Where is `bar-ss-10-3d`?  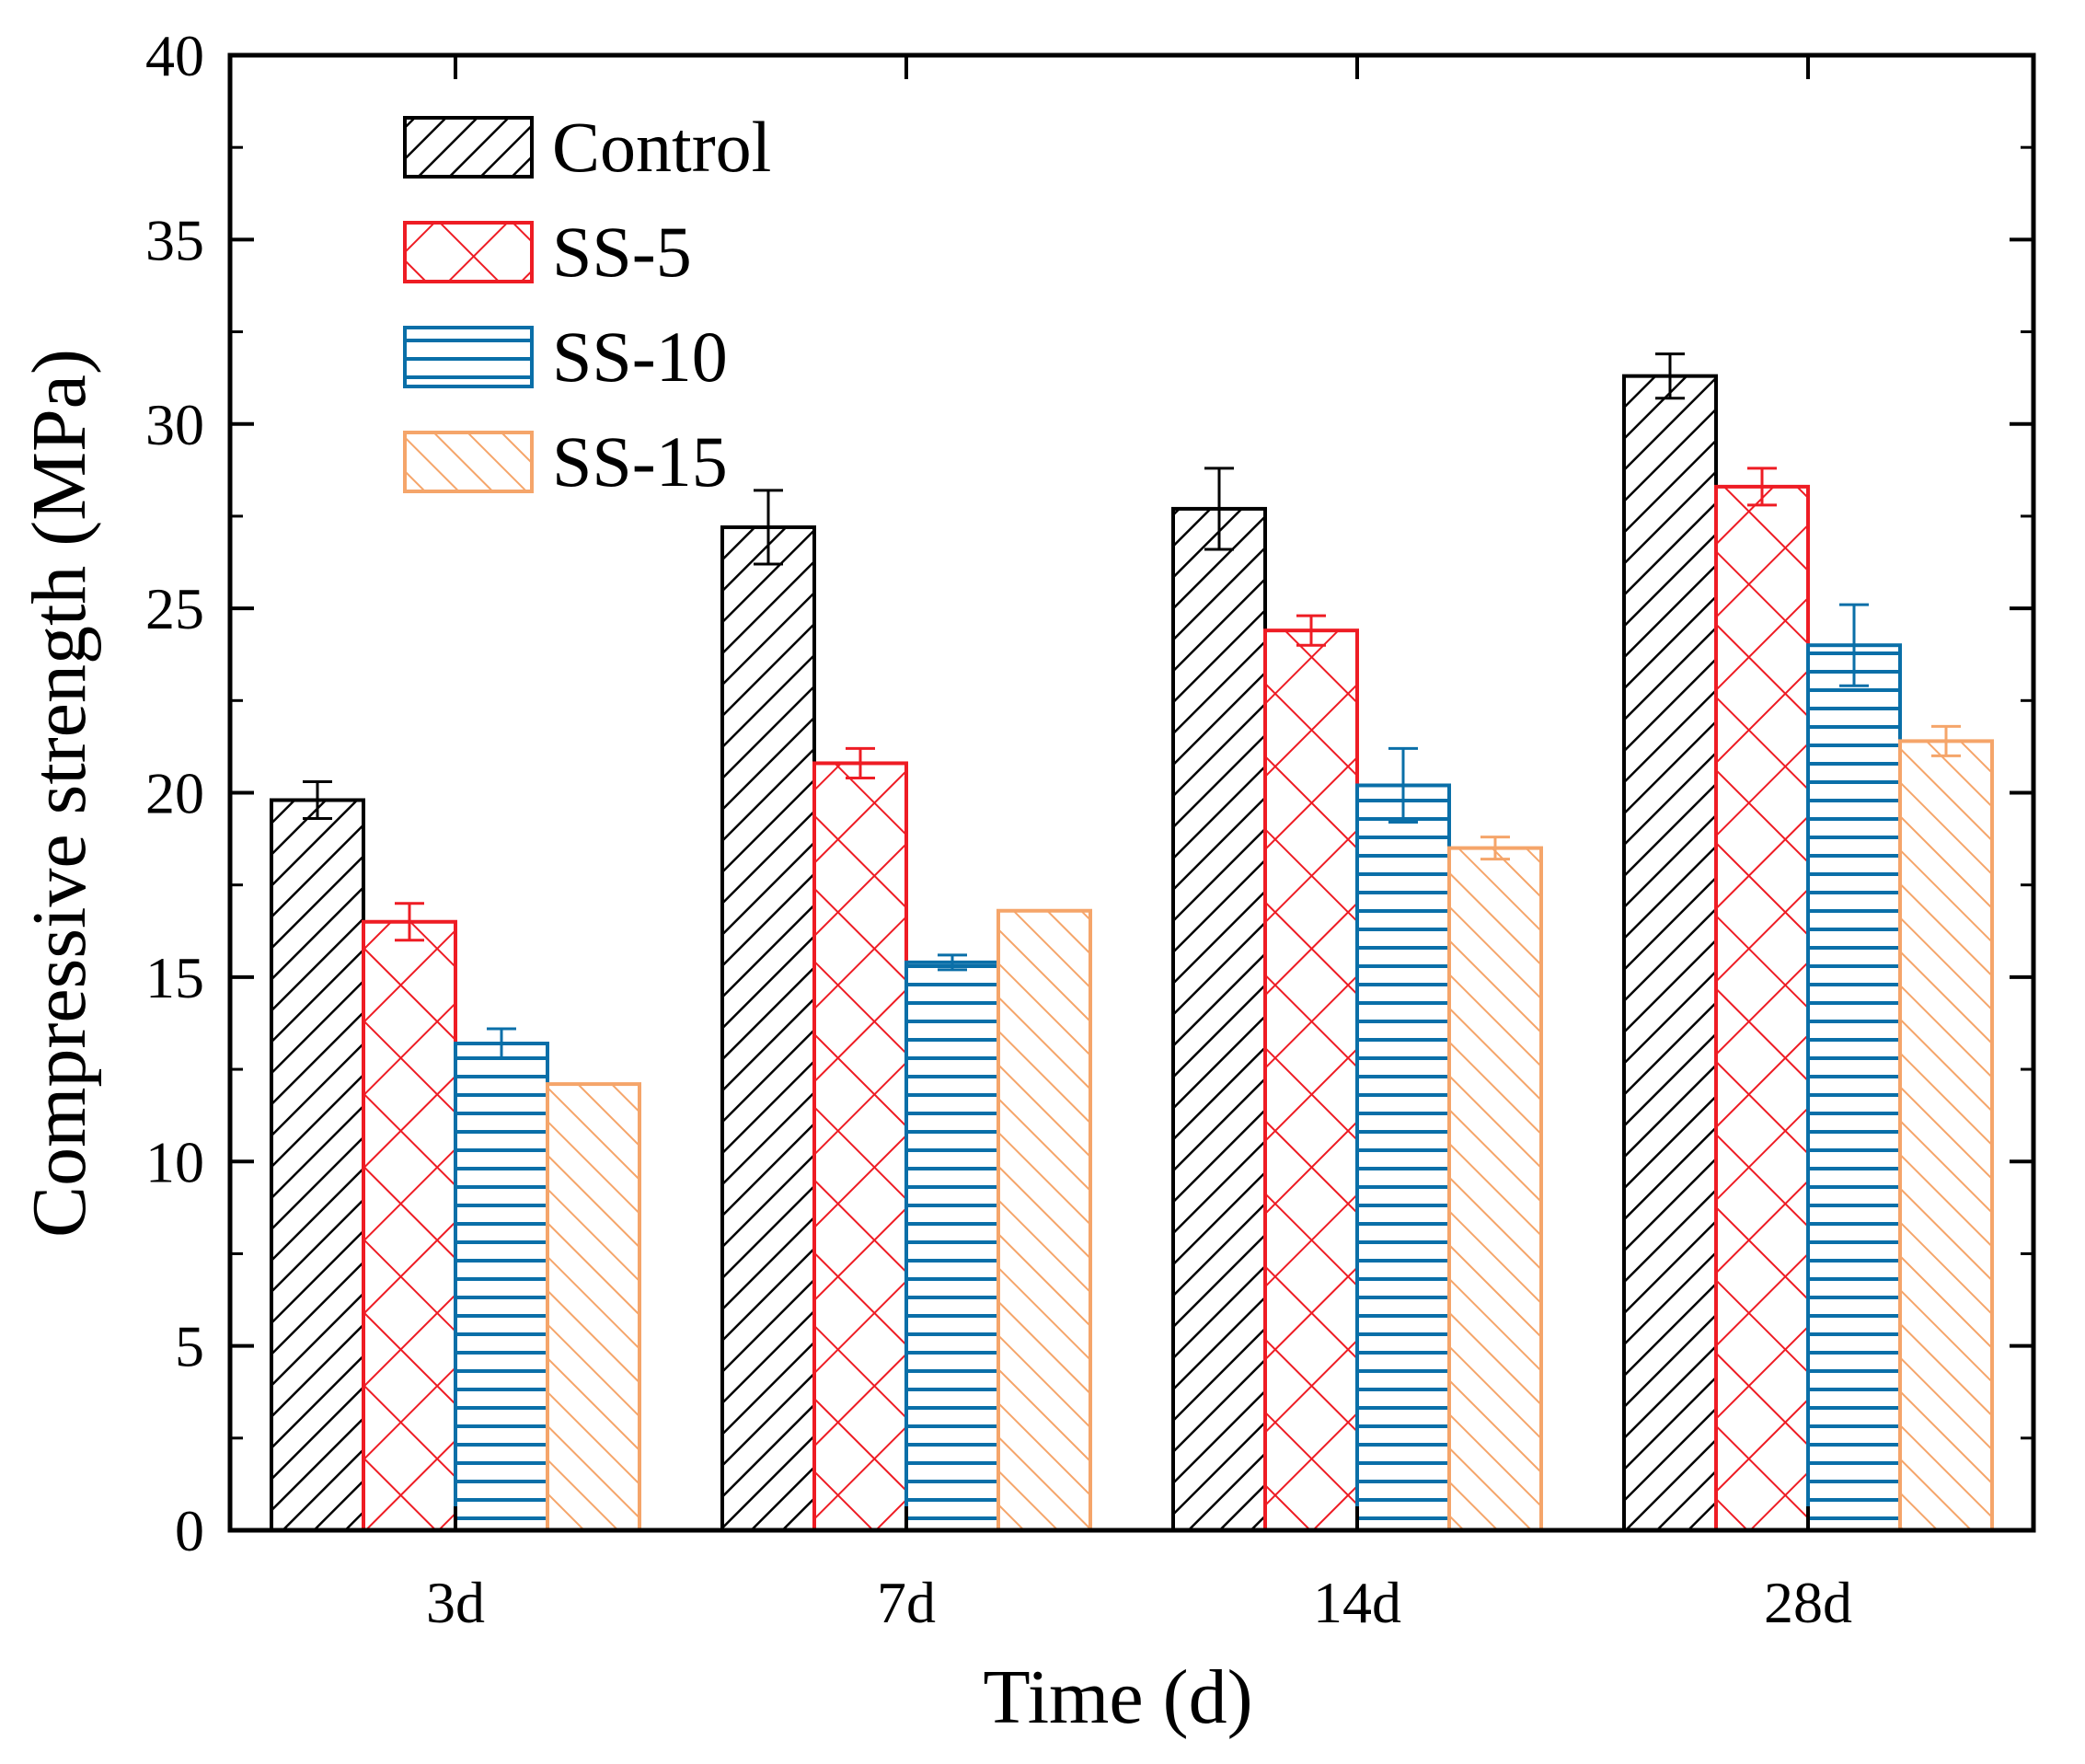
bar-ss-10-3d is located at coordinates (501, 1287).